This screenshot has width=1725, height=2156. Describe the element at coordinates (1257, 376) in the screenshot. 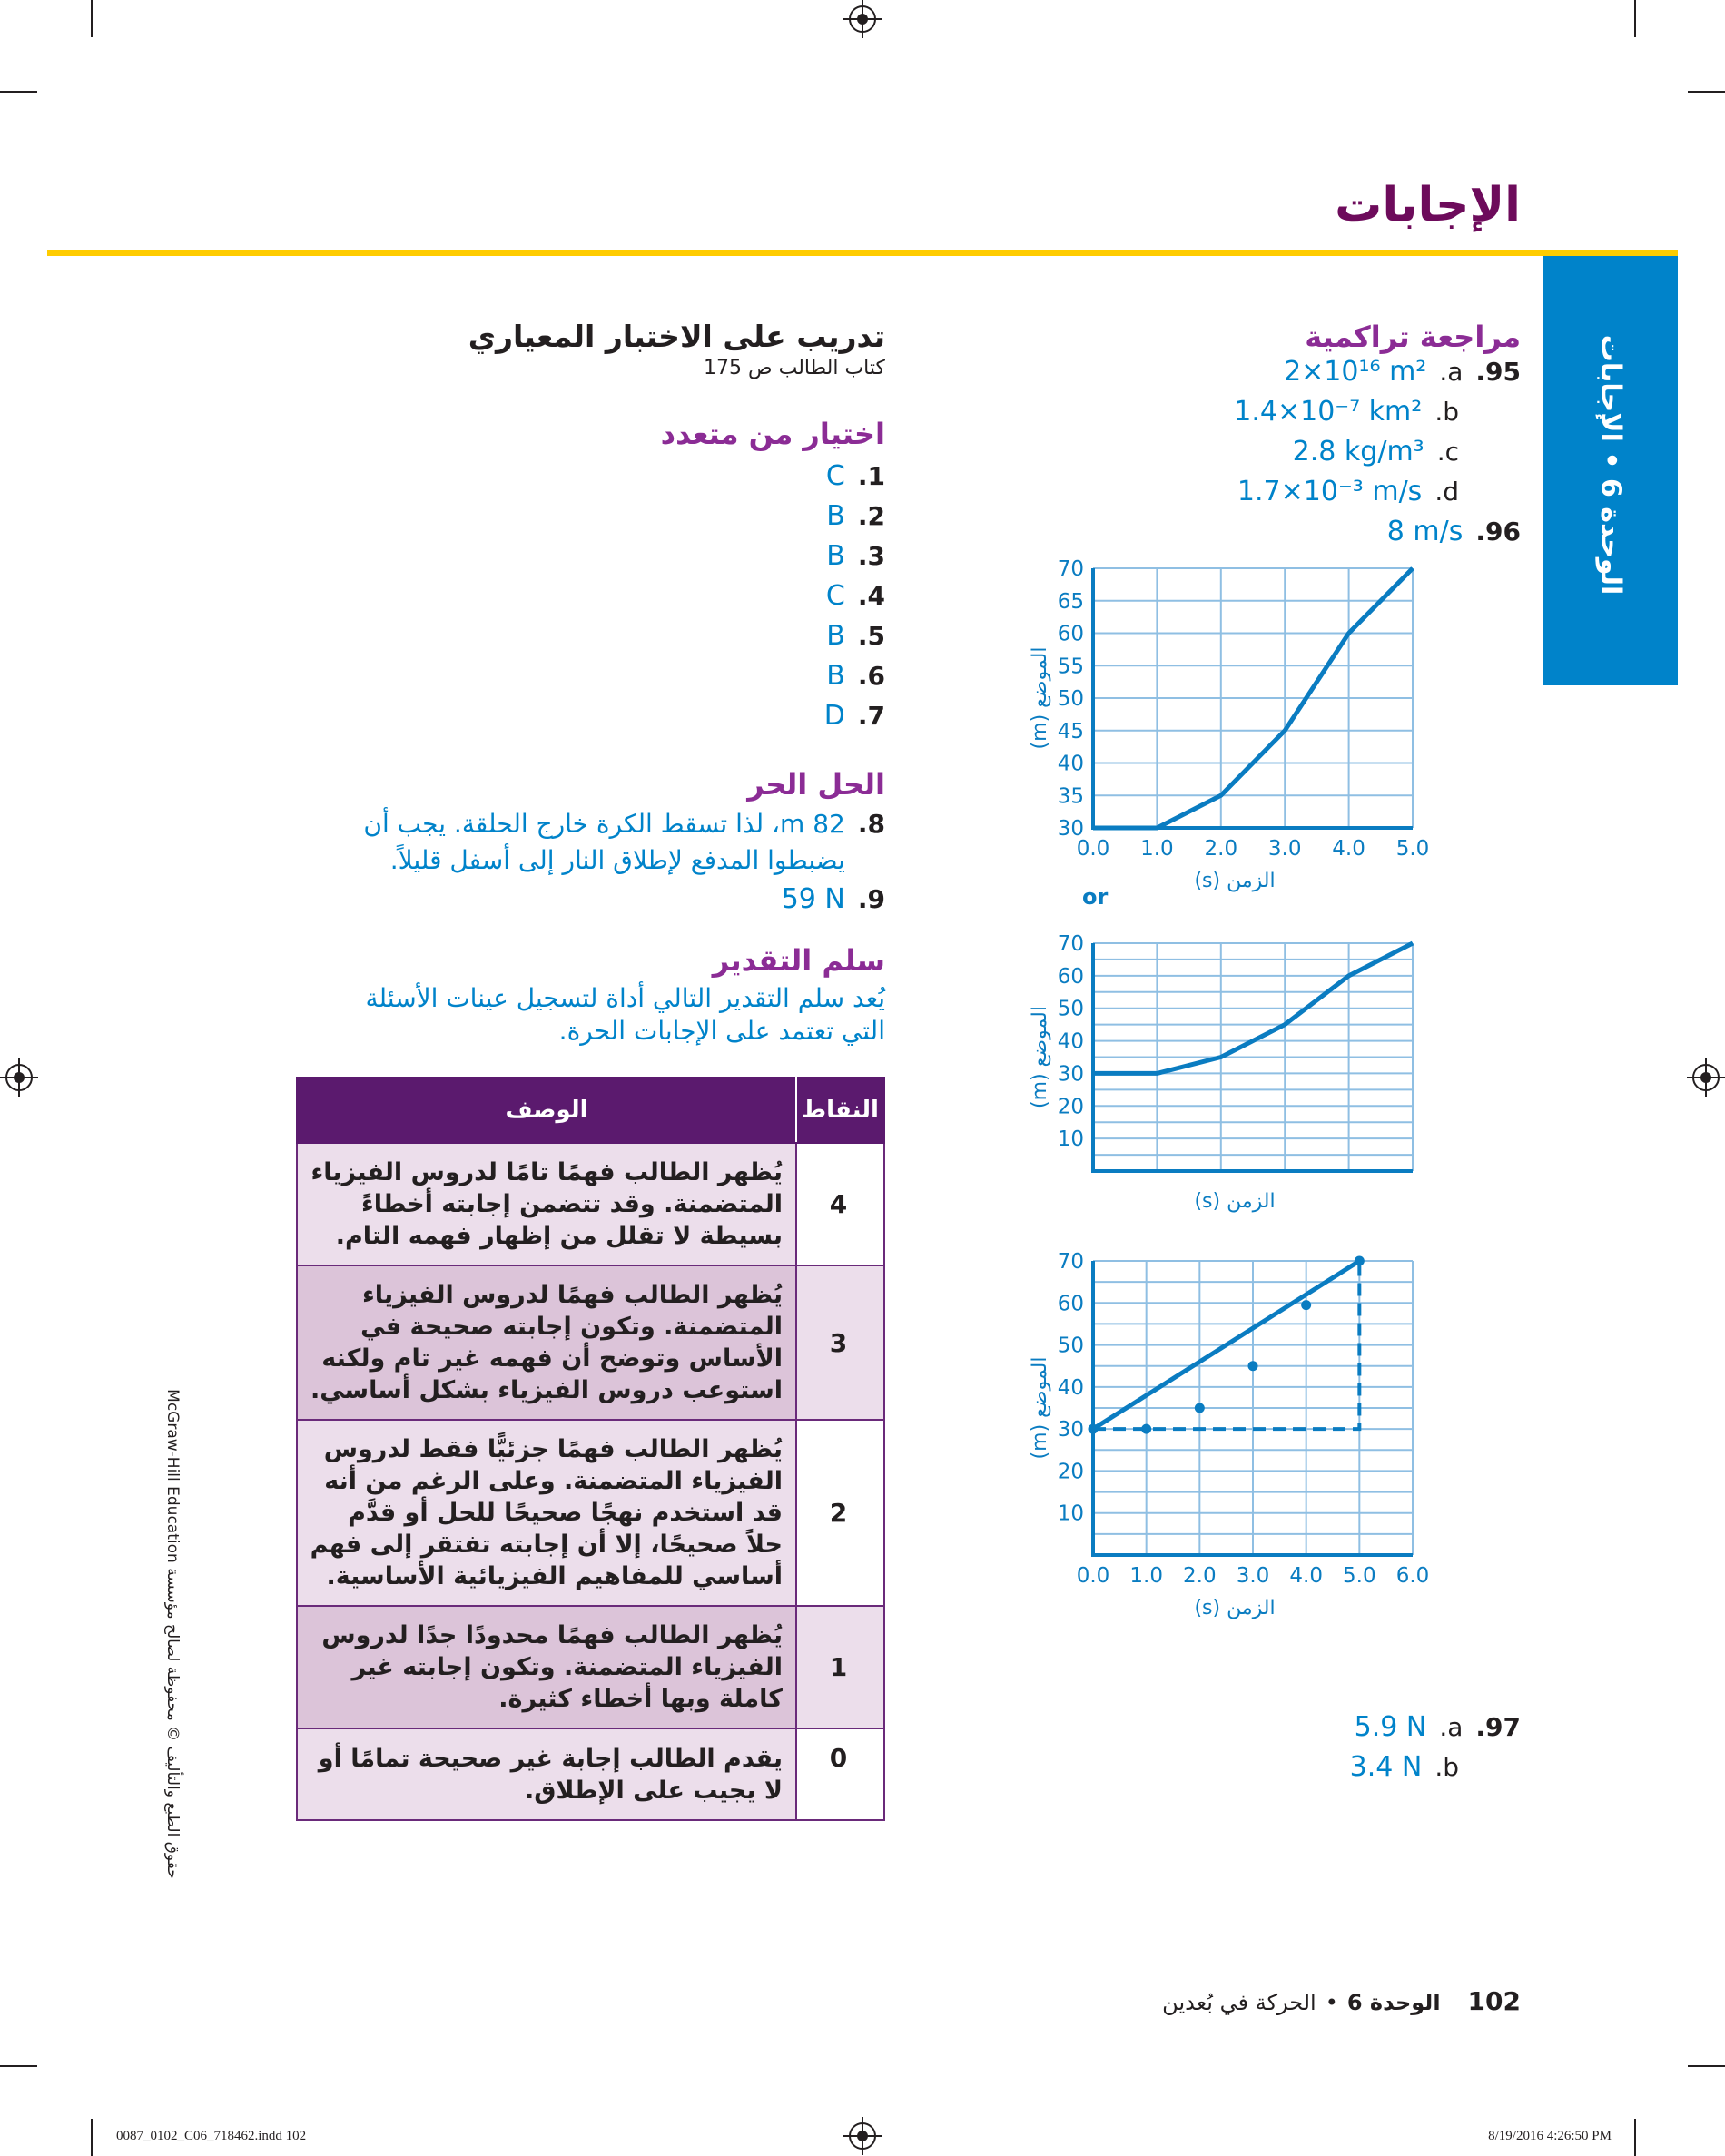

I see `review-item: .95 .a 2×10¹⁶ m²` at that location.